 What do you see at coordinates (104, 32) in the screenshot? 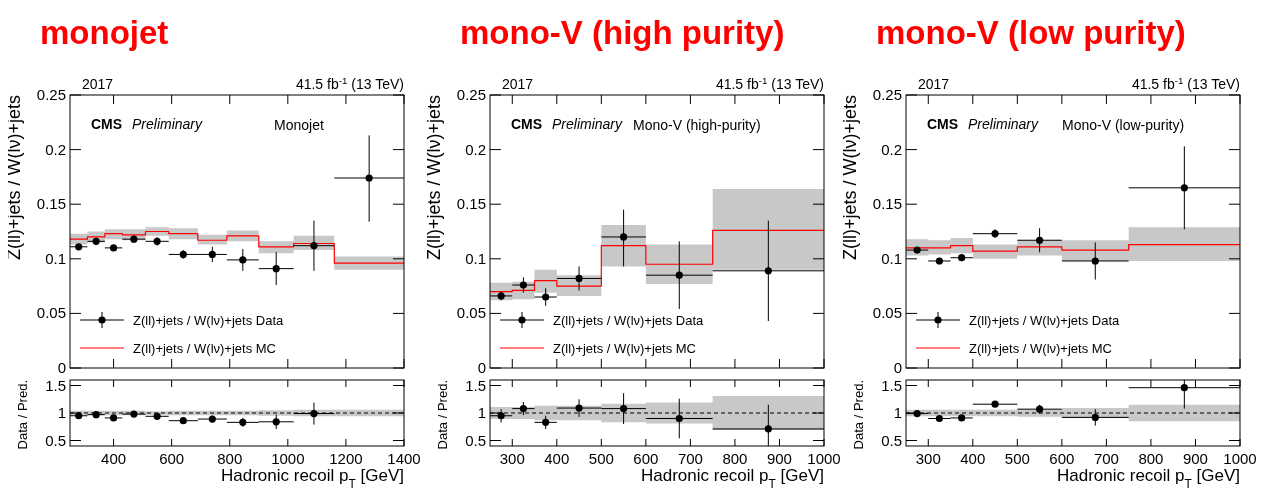
I see `chart-title: monojet` at bounding box center [104, 32].